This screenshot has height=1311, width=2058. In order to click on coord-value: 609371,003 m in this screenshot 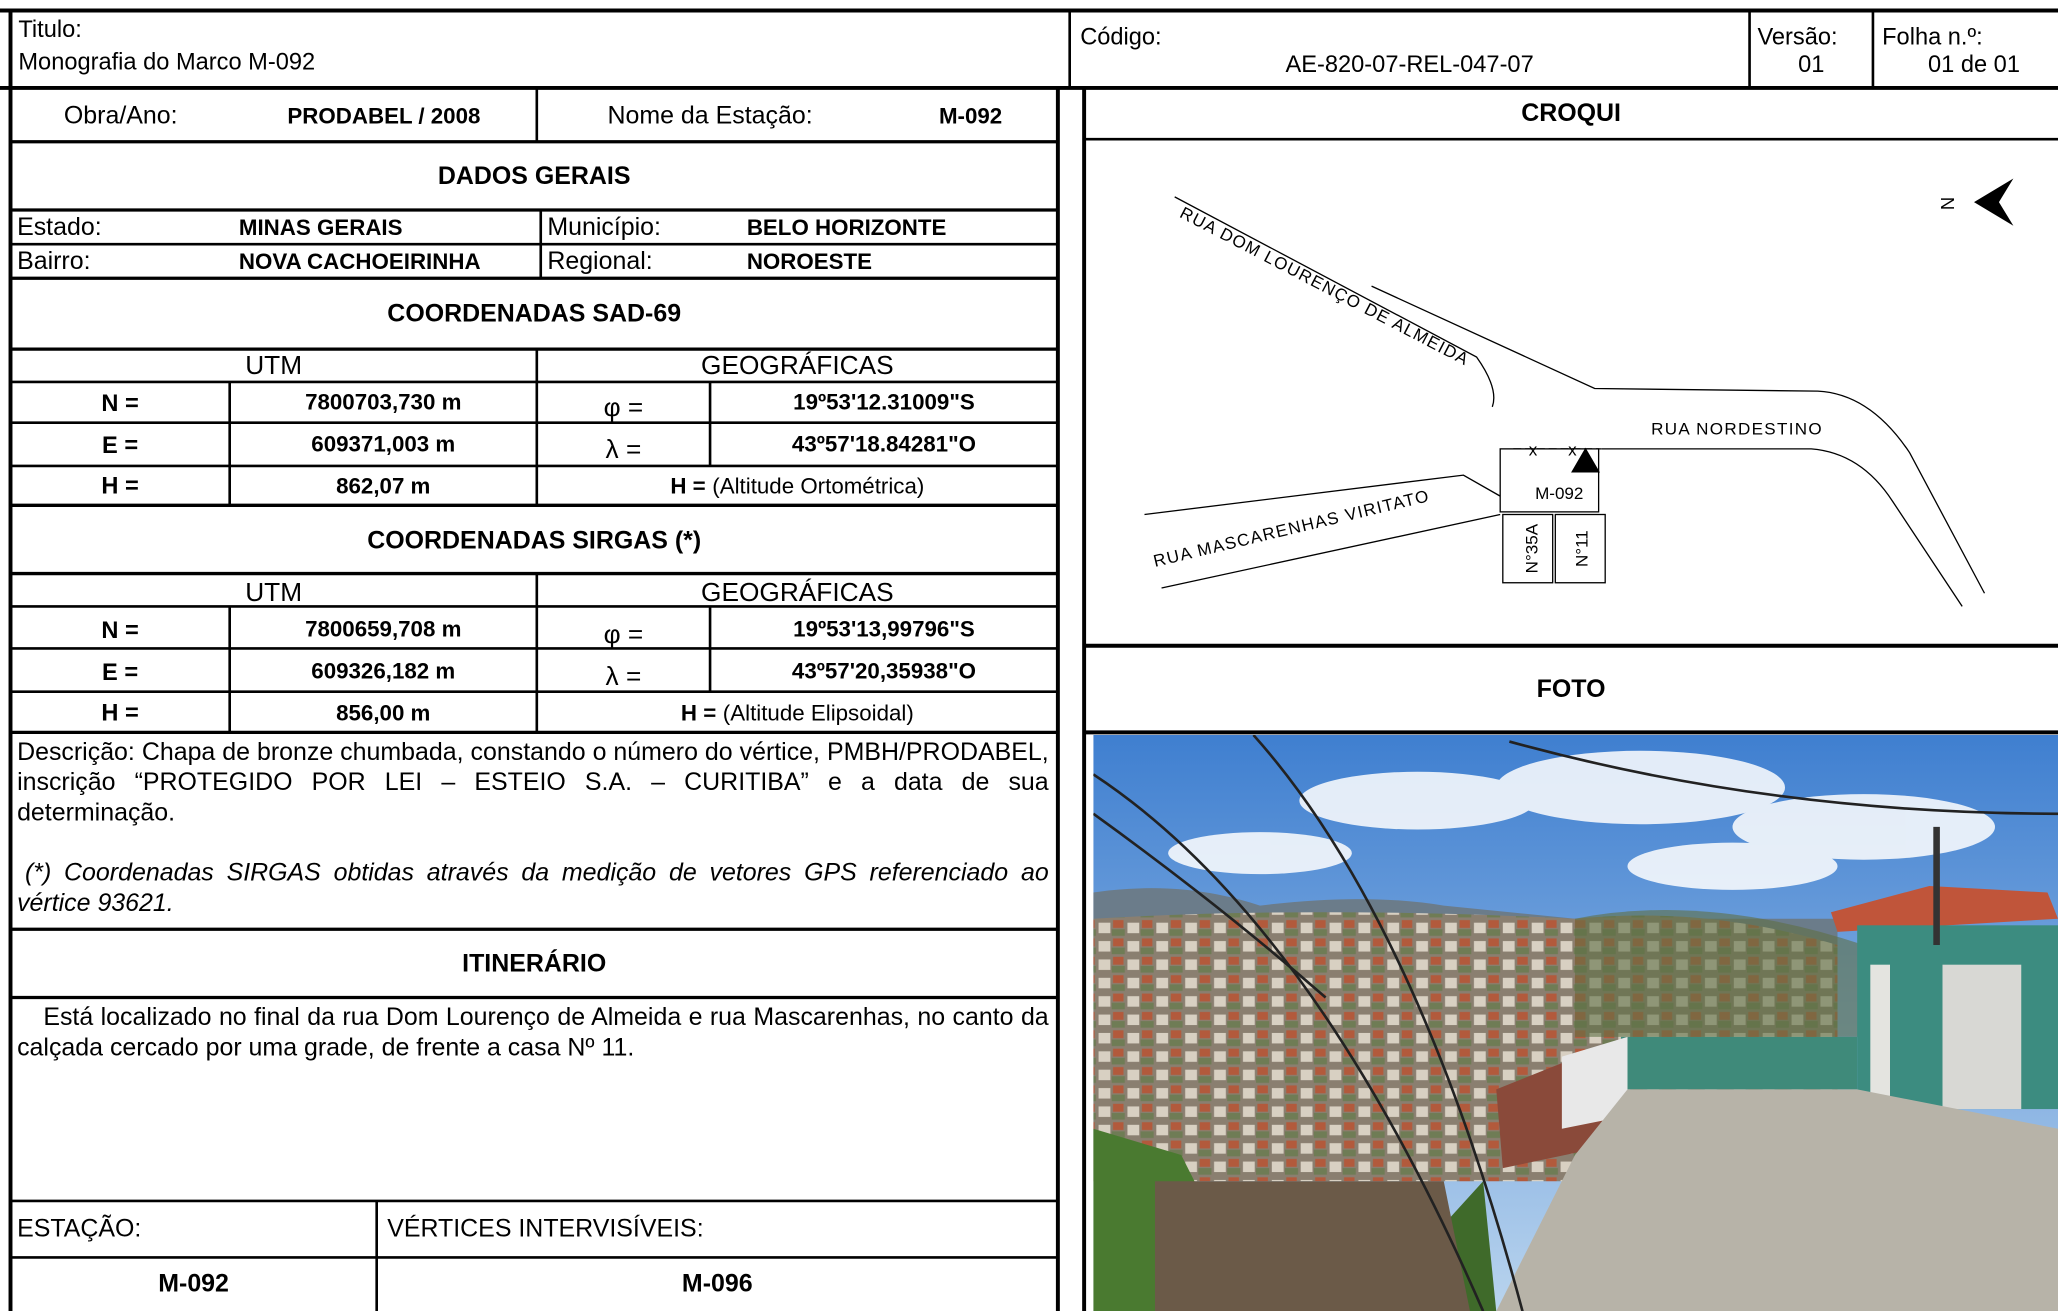, I will do `click(383, 444)`.